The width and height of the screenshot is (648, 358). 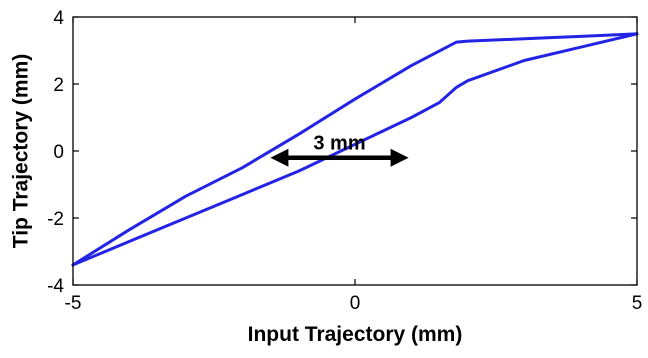 What do you see at coordinates (58, 18) in the screenshot?
I see `y-tick-label: 4` at bounding box center [58, 18].